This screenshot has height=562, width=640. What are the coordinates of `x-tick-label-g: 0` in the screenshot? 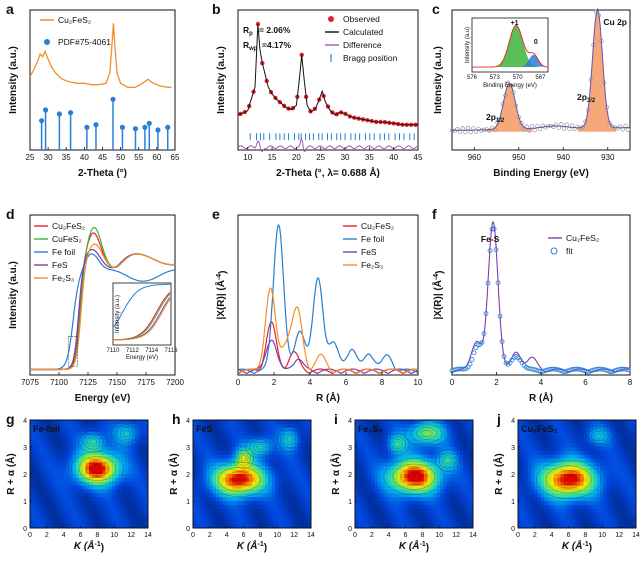 It's located at (30, 535).